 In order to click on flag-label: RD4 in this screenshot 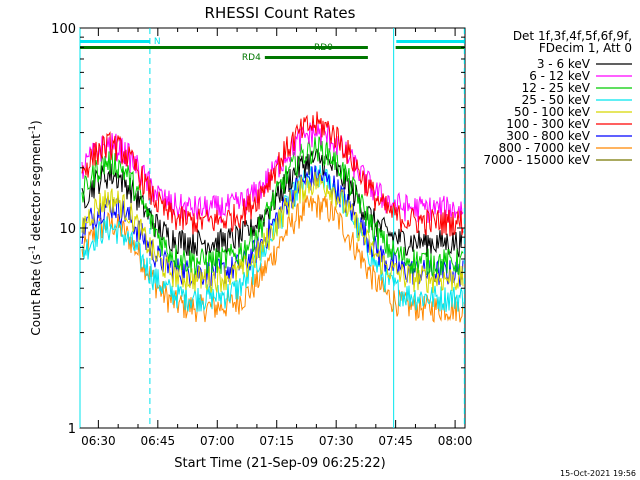, I will do `click(251, 58)`.